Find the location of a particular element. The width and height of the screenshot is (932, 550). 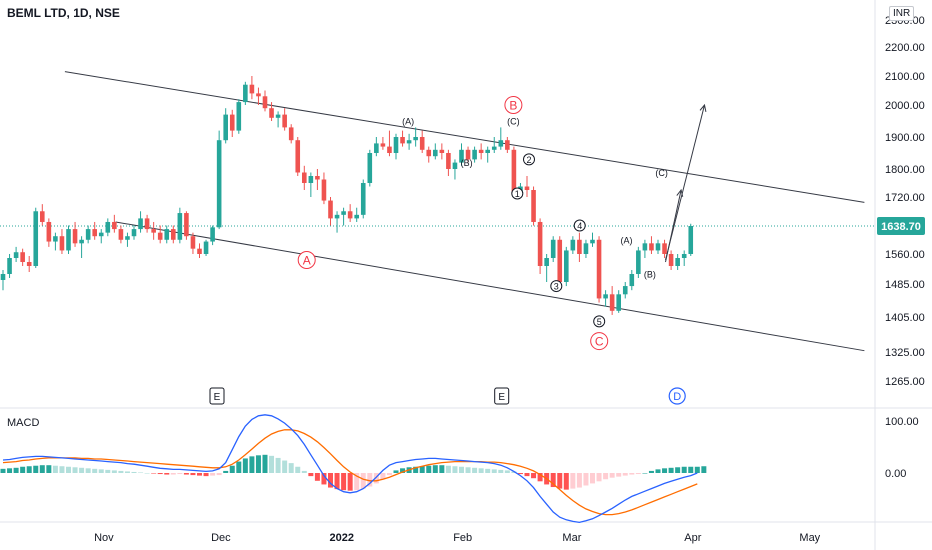

wave-label: 3 is located at coordinates (556, 286).